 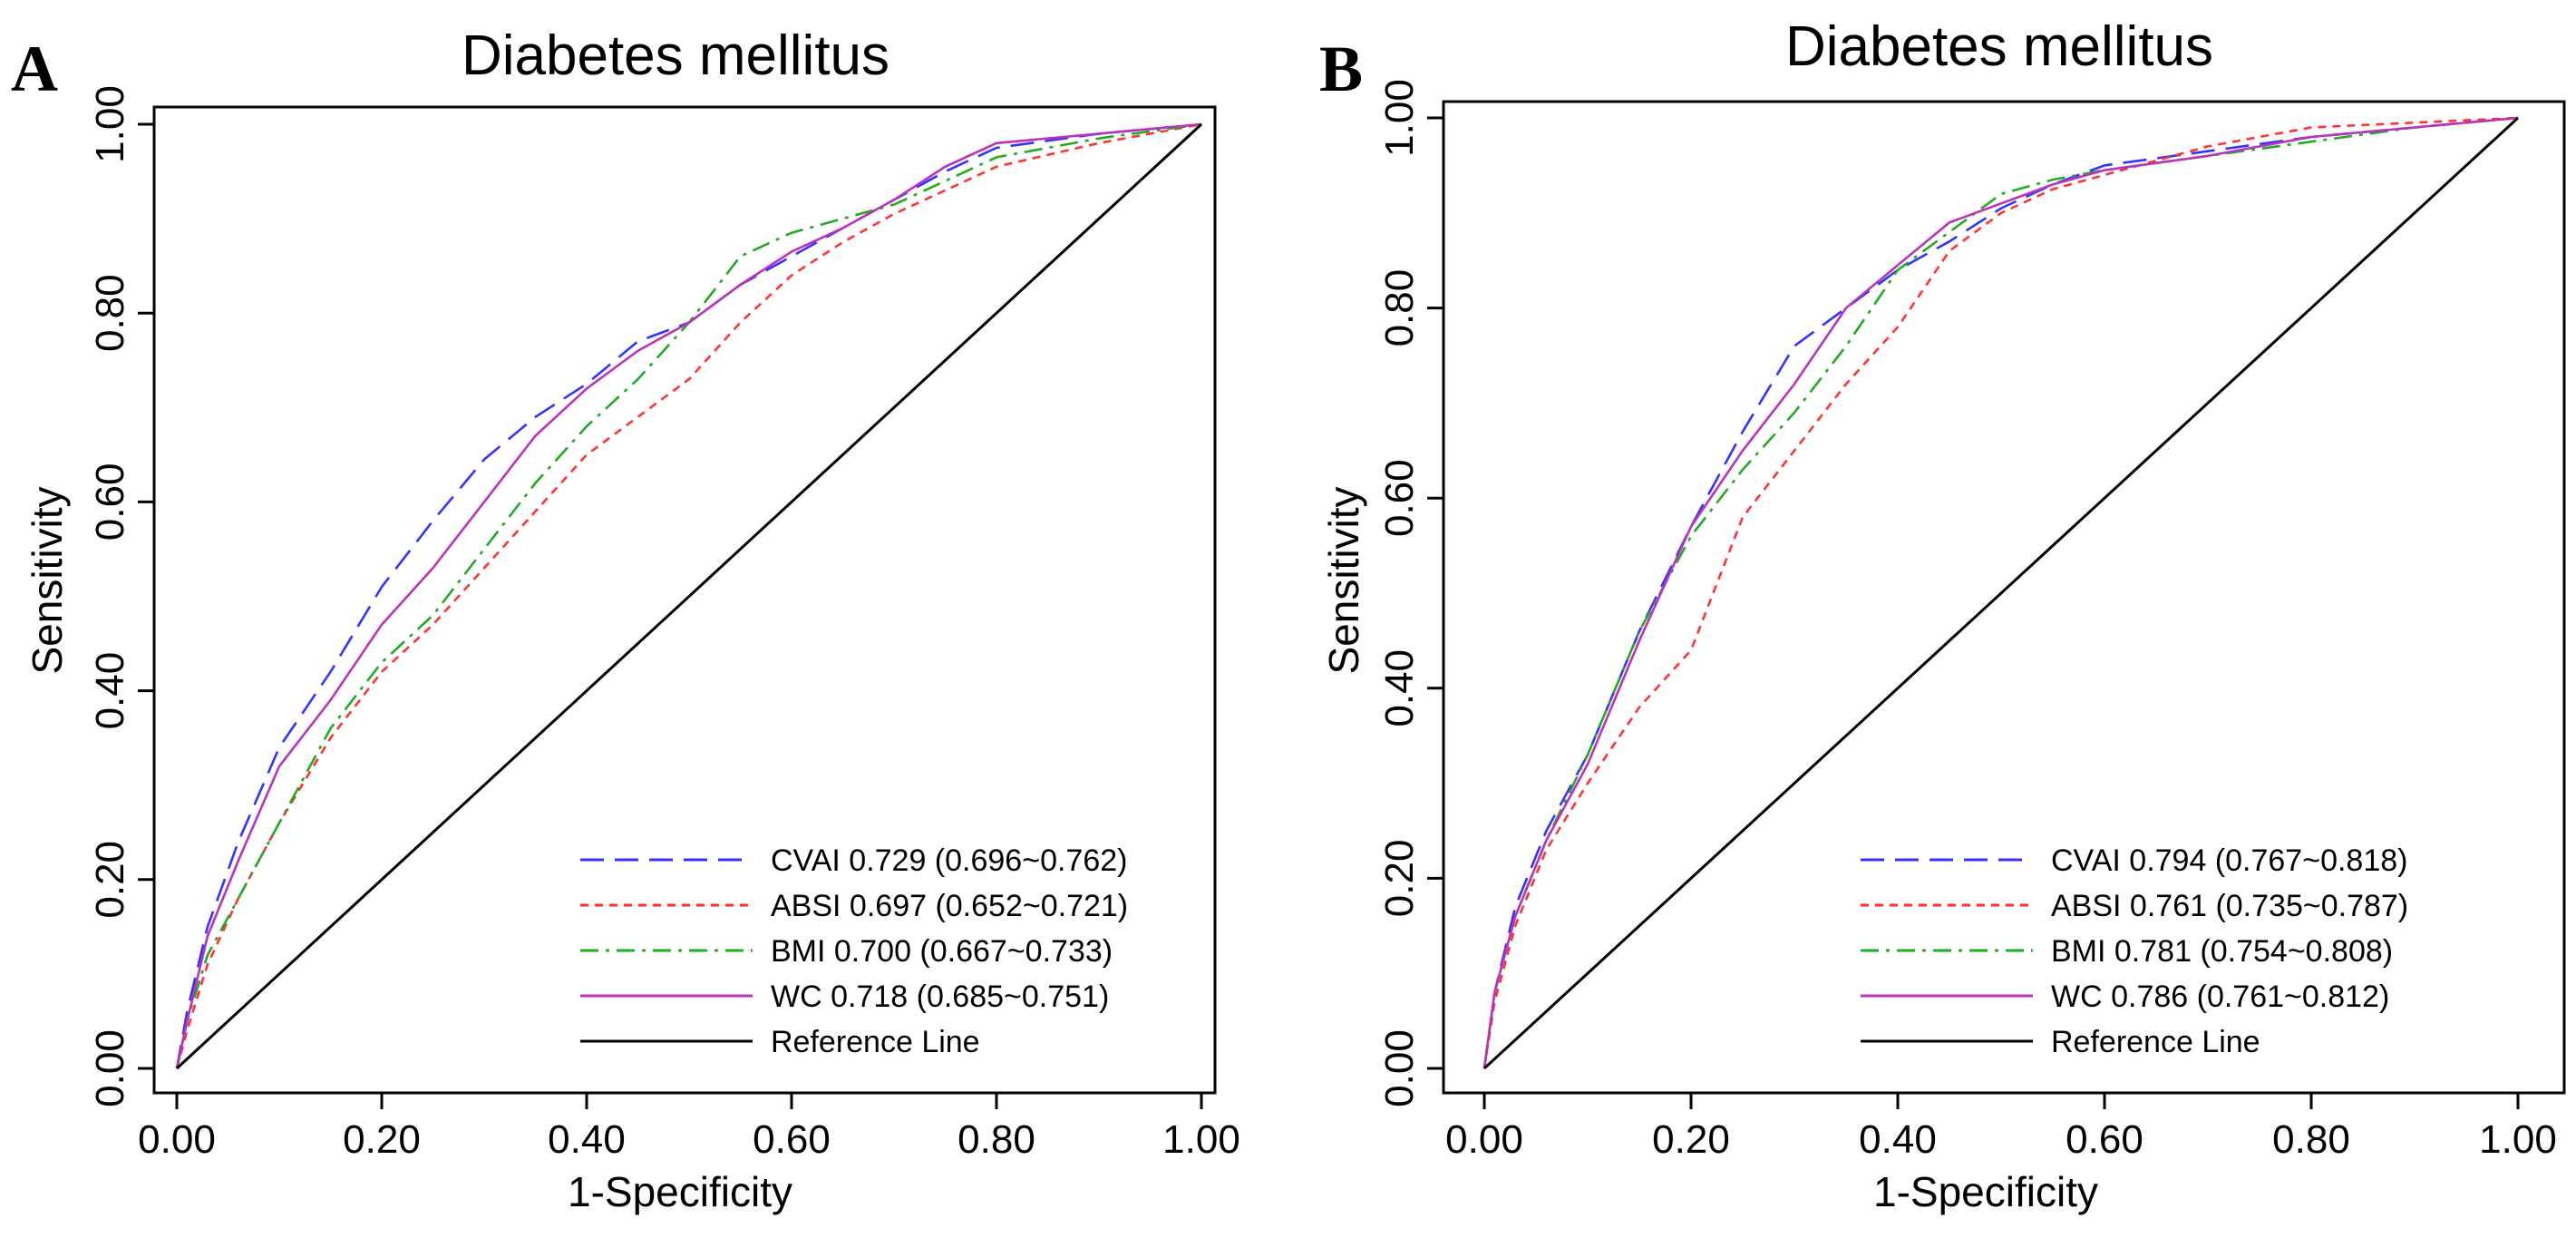 I want to click on y-ticks-b: 0.00 0.20 0.40 0.60 0.80 1.00, so click(x=1410, y=593).